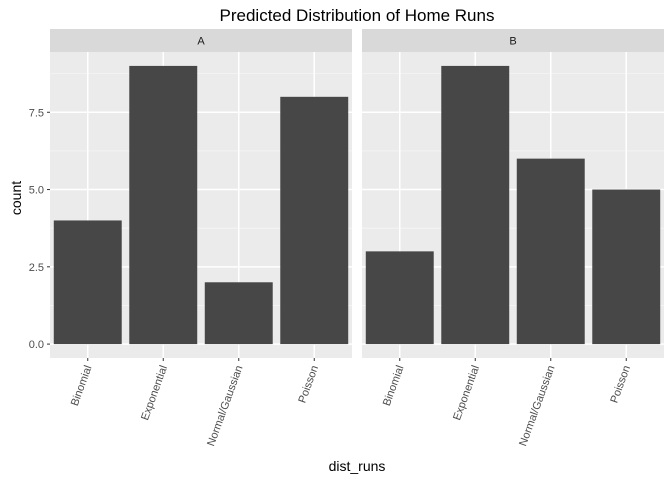  What do you see at coordinates (550, 251) in the screenshot?
I see `bar-B-normal-gaussian` at bounding box center [550, 251].